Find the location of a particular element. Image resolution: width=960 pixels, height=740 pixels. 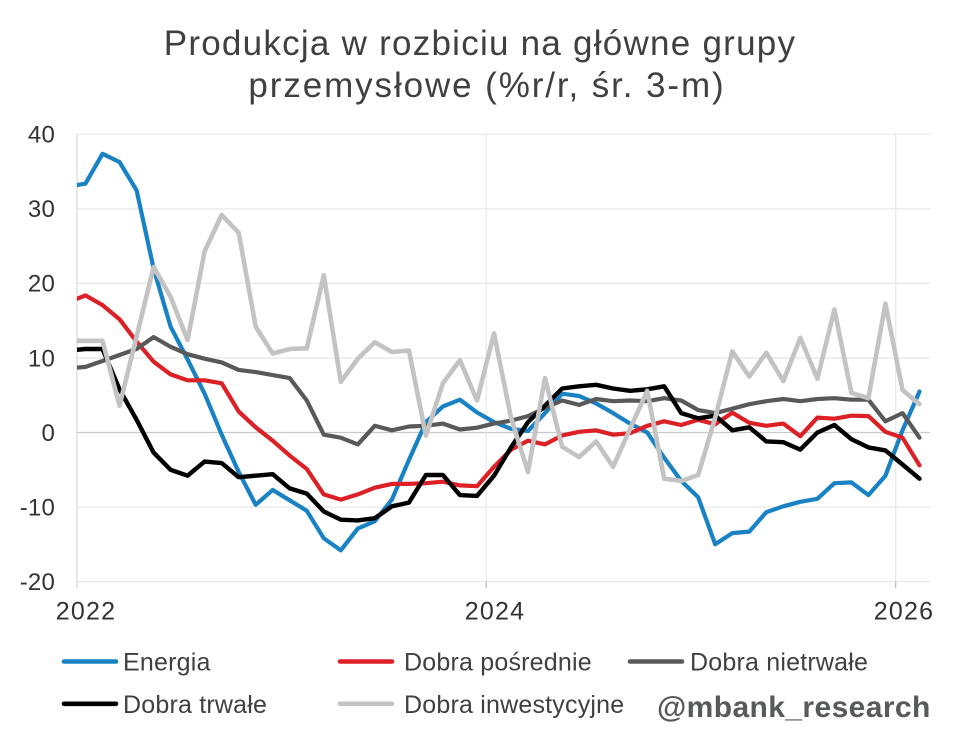

svg-text: @mbank_research is located at coordinates (794, 707).